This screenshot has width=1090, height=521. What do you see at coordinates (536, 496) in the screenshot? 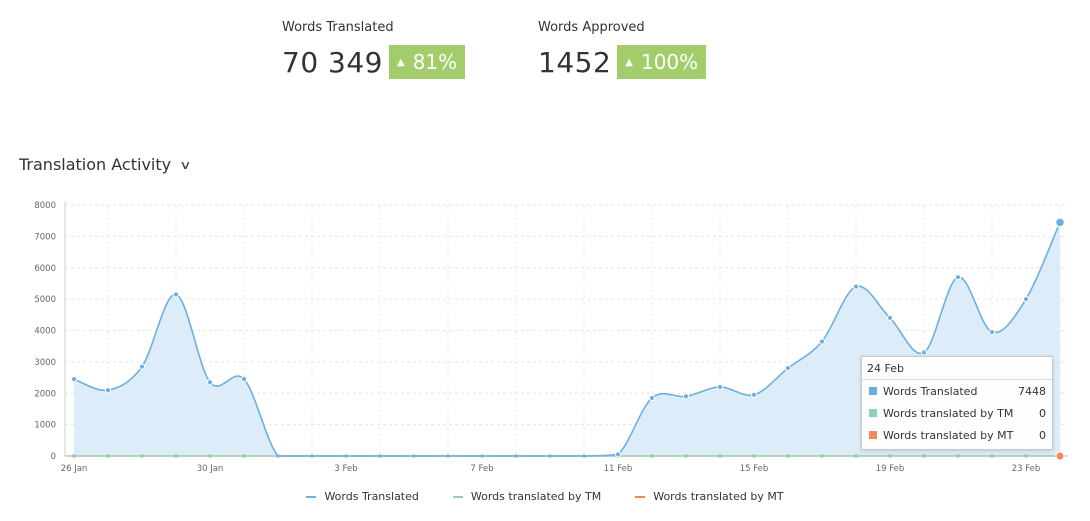
I see `legend-label: Words translated by TM` at bounding box center [536, 496].